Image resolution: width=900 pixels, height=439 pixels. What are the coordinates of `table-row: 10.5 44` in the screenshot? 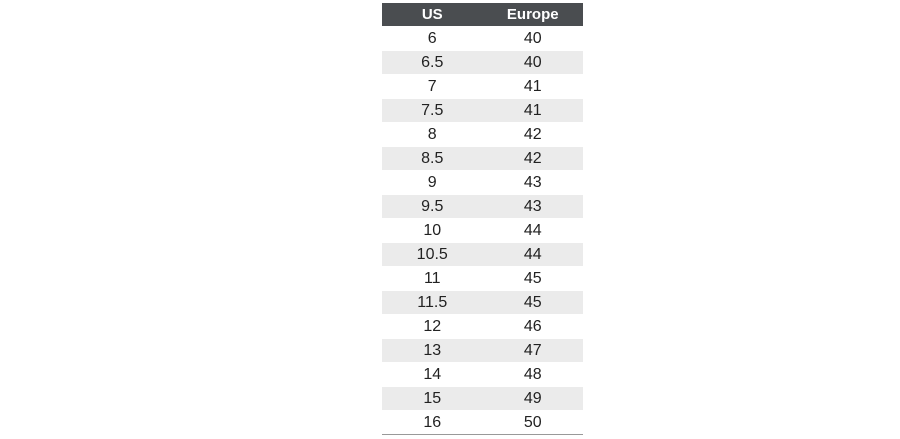 It's located at (482, 254).